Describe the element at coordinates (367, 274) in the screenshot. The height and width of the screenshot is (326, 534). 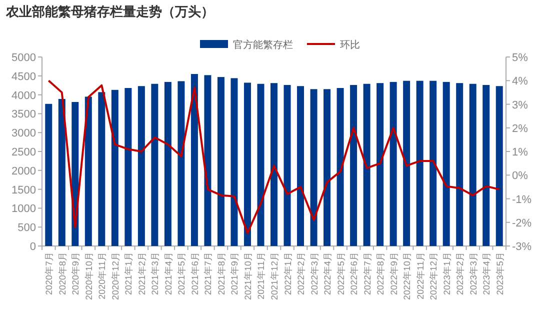
I see `x-tick-label: 2022年7月` at that location.